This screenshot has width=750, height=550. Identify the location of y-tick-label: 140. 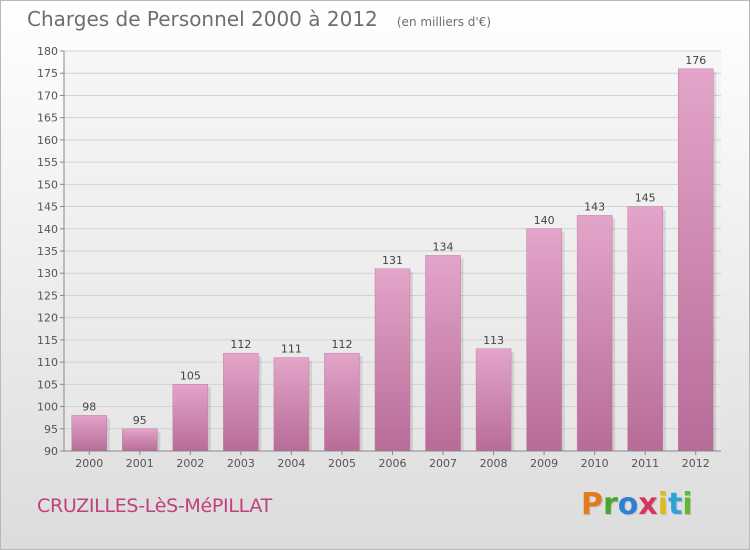
(47, 229).